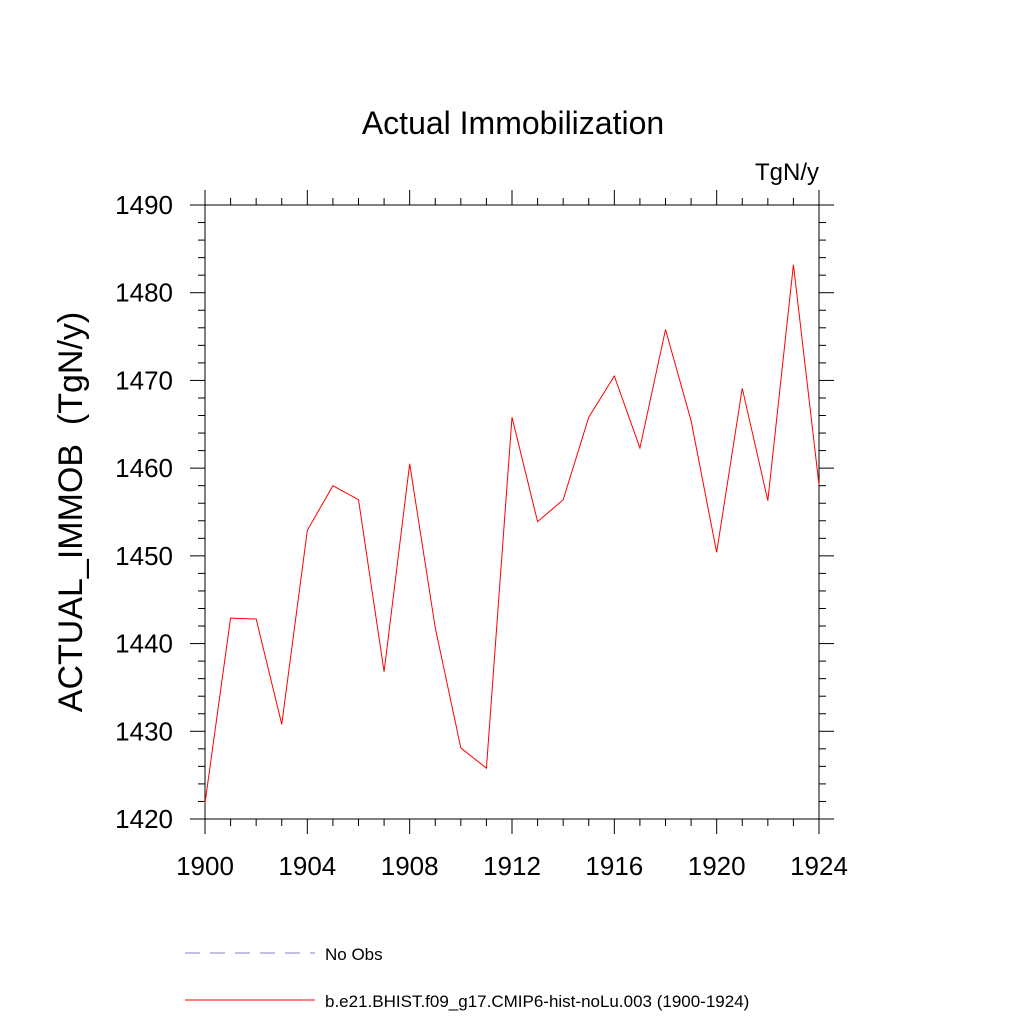 Image resolution: width=1024 pixels, height=1024 pixels. I want to click on y-tick-label: 1420, so click(144, 819).